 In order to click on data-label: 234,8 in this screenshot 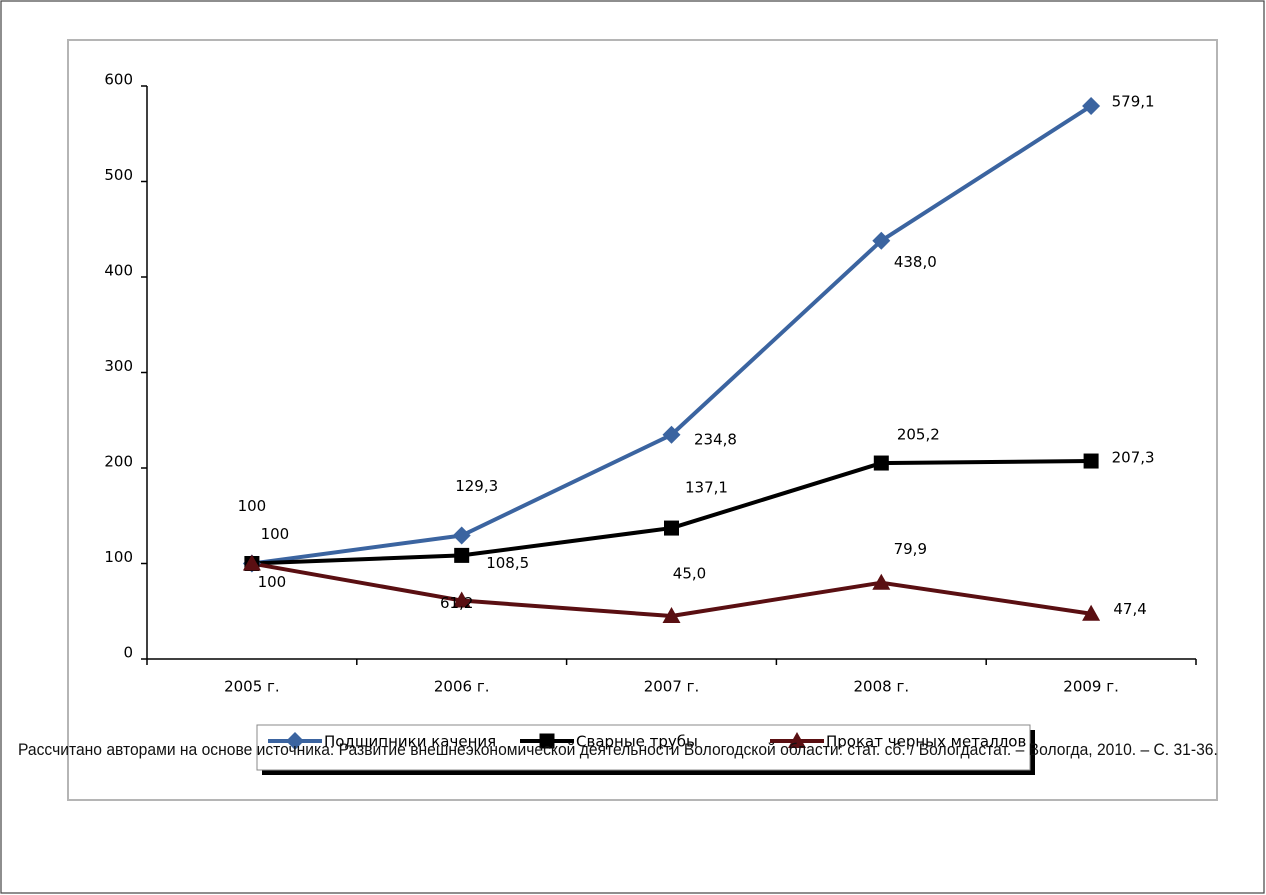, I will do `click(715, 439)`.